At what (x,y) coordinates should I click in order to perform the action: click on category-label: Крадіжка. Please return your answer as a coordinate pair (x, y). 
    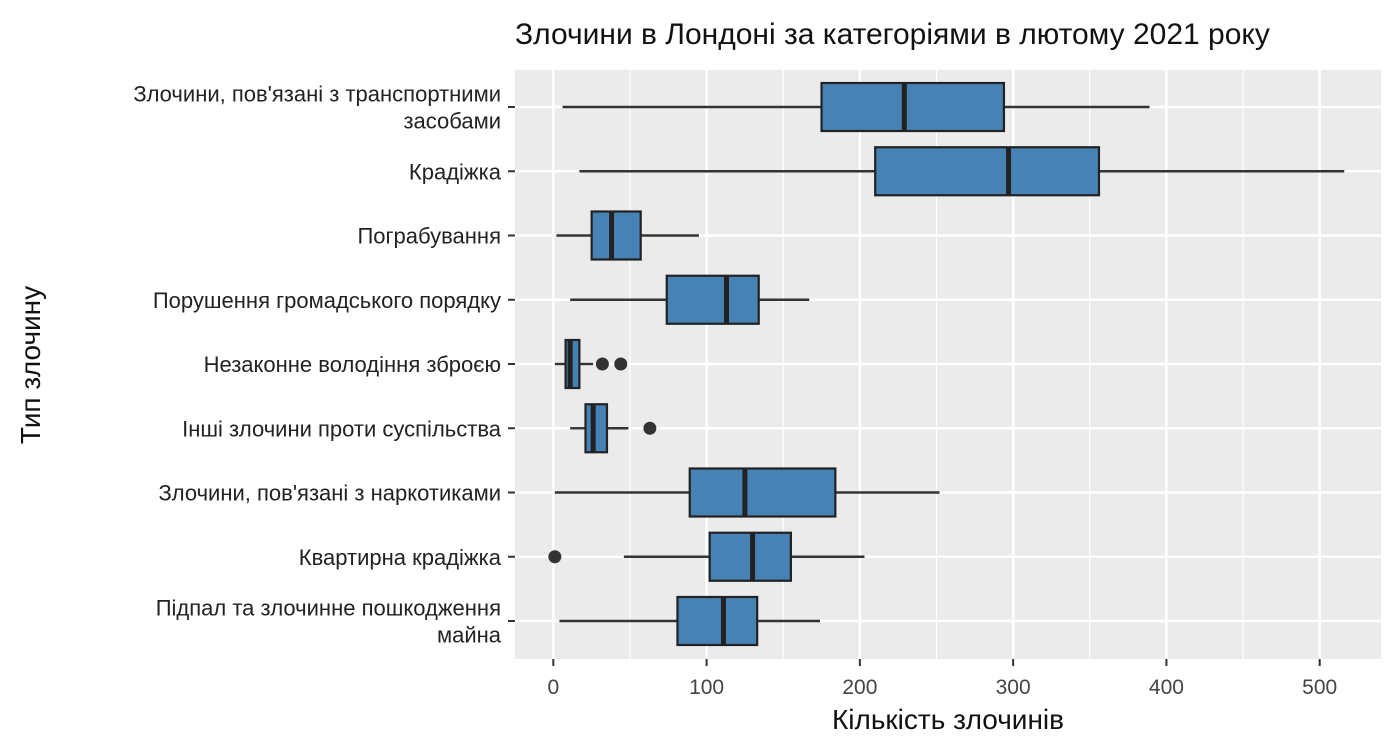
    Looking at the image, I should click on (455, 171).